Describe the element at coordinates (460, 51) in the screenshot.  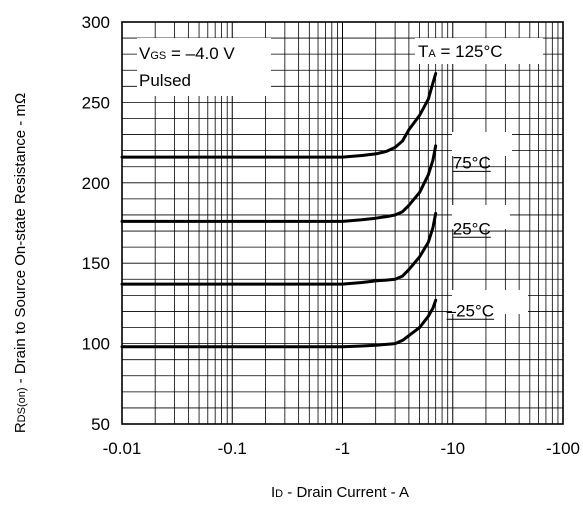
I see `ta-label: TA = 125°C` at that location.